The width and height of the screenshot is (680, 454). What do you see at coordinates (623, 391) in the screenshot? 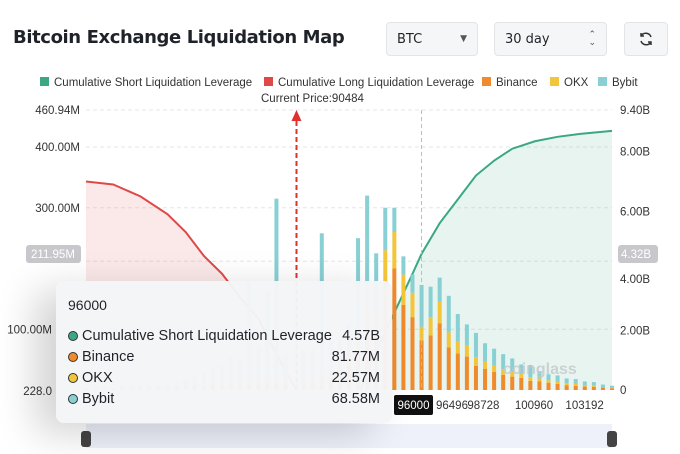
I see `y-right-tick: 0` at bounding box center [623, 391].